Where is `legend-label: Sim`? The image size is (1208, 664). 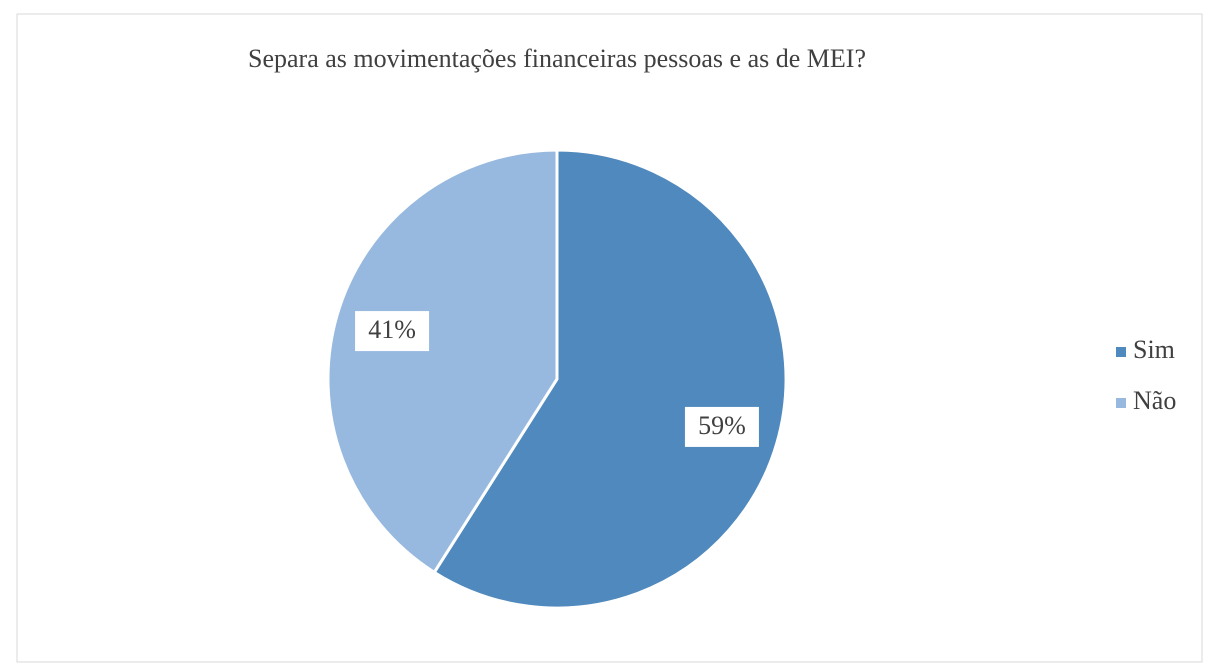
legend-label: Sim is located at coordinates (1154, 349).